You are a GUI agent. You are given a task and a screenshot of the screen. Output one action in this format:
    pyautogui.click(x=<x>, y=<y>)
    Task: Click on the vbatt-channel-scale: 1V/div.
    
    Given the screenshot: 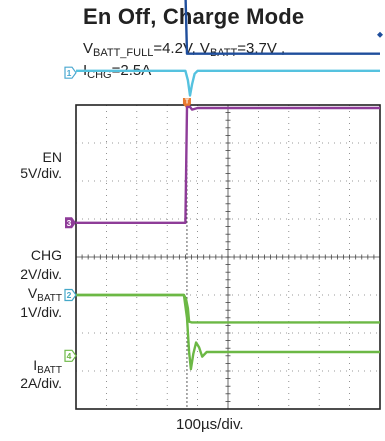 What is the action you would take?
    pyautogui.click(x=41, y=312)
    